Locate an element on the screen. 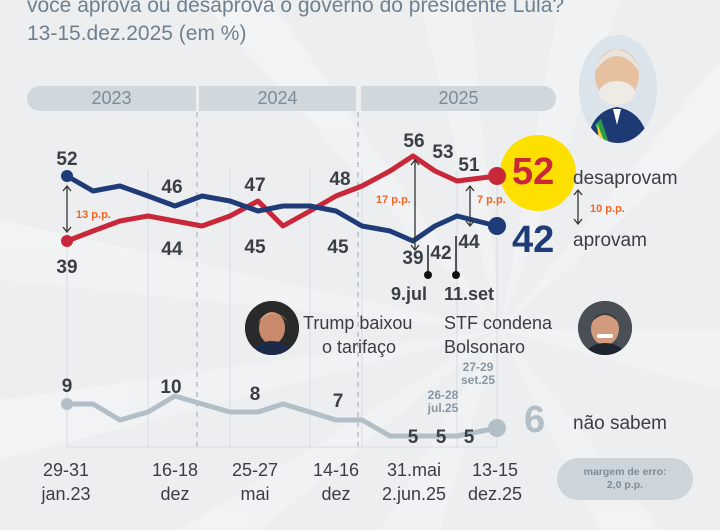  x-tick-label: 16-18 dez is located at coordinates (175, 482).